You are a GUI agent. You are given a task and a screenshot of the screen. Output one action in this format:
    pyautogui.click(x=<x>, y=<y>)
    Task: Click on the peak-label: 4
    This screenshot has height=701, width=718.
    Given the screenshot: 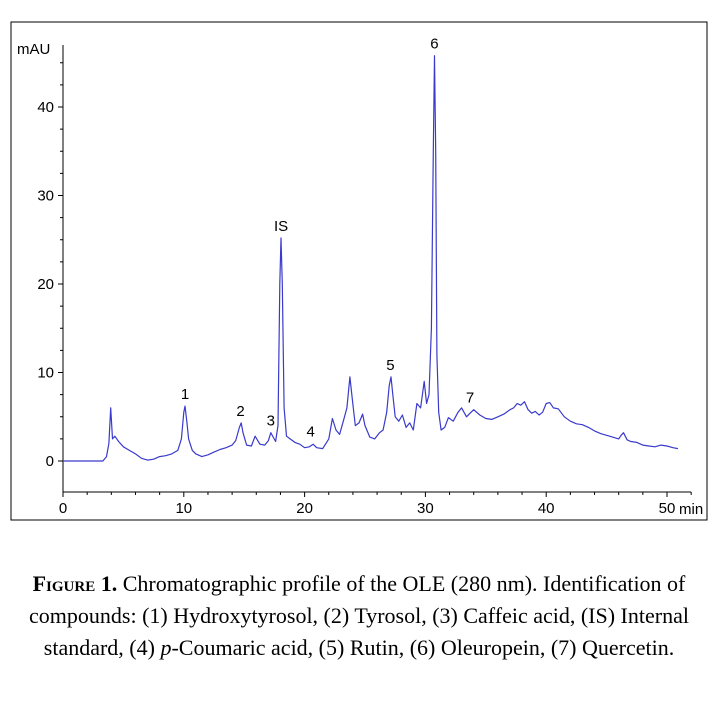 What is the action you would take?
    pyautogui.click(x=310, y=431)
    